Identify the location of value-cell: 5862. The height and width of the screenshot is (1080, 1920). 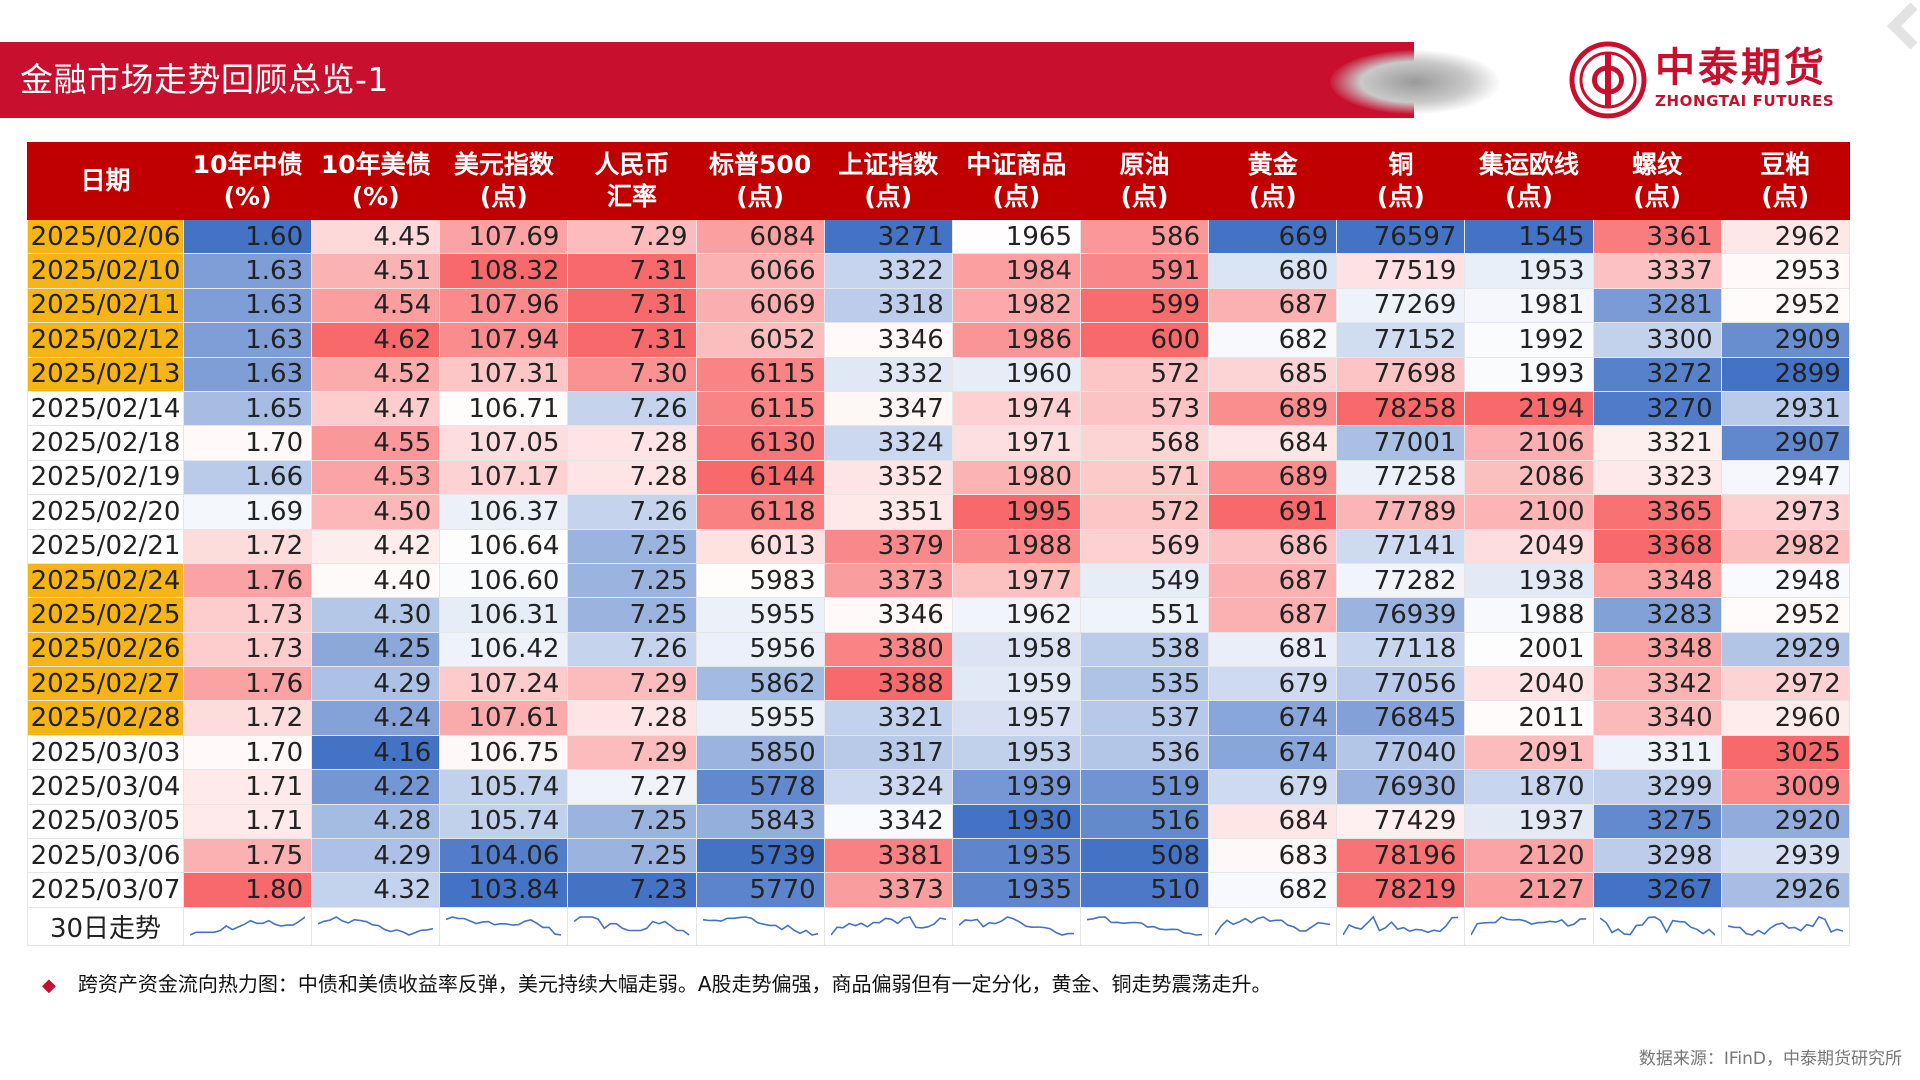
(760, 684).